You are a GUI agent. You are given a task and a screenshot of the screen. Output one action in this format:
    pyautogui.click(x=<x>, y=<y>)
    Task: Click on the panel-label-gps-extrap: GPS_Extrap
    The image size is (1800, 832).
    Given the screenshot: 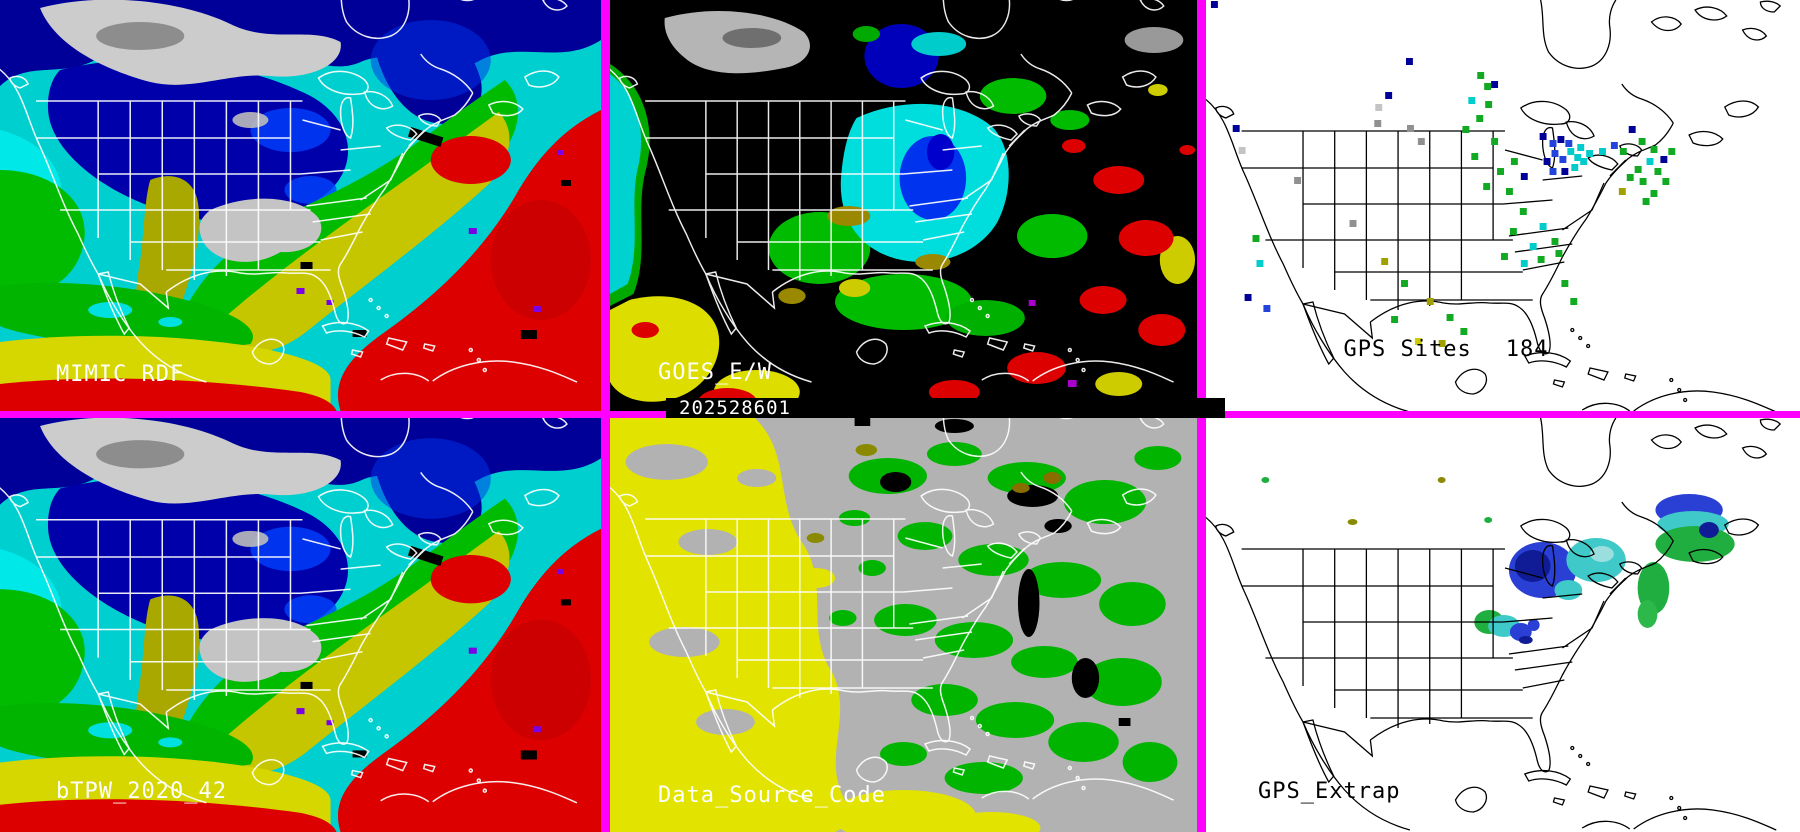 What is the action you would take?
    pyautogui.click(x=1329, y=791)
    